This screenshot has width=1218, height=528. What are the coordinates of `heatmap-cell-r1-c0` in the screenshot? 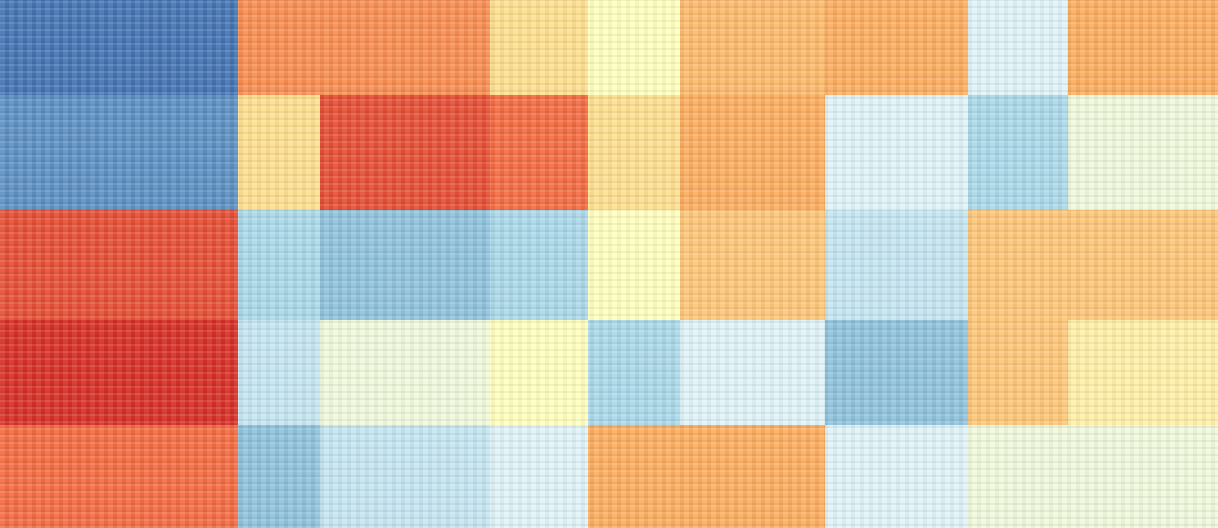 It's located at (119, 152).